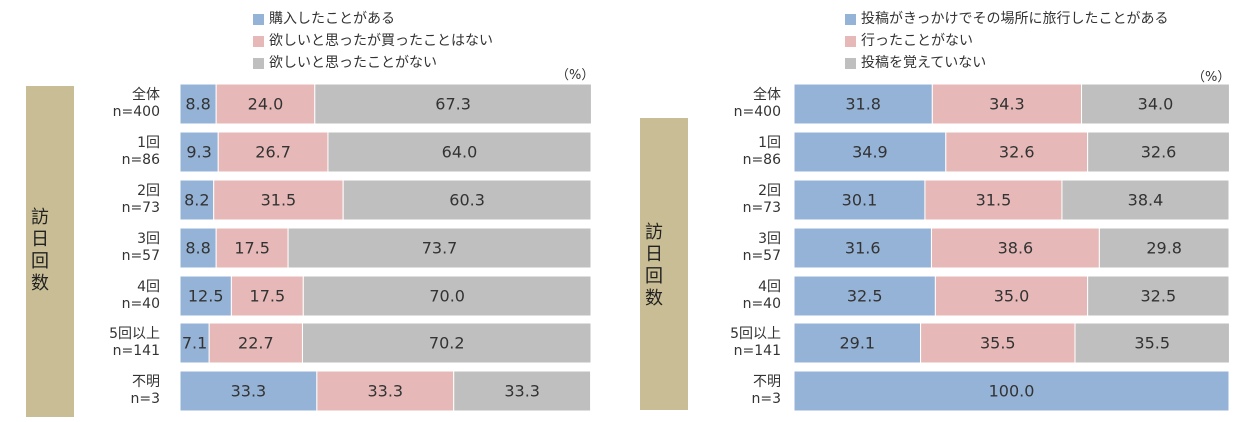 The image size is (1259, 422). I want to click on category-label: 3回 n=57, so click(762, 248).